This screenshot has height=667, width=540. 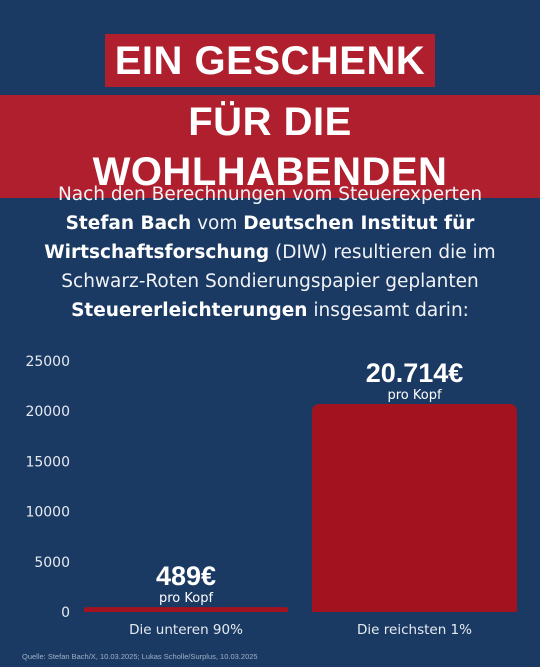 I want to click on y-tick-label-2: 10000, so click(x=47, y=513).